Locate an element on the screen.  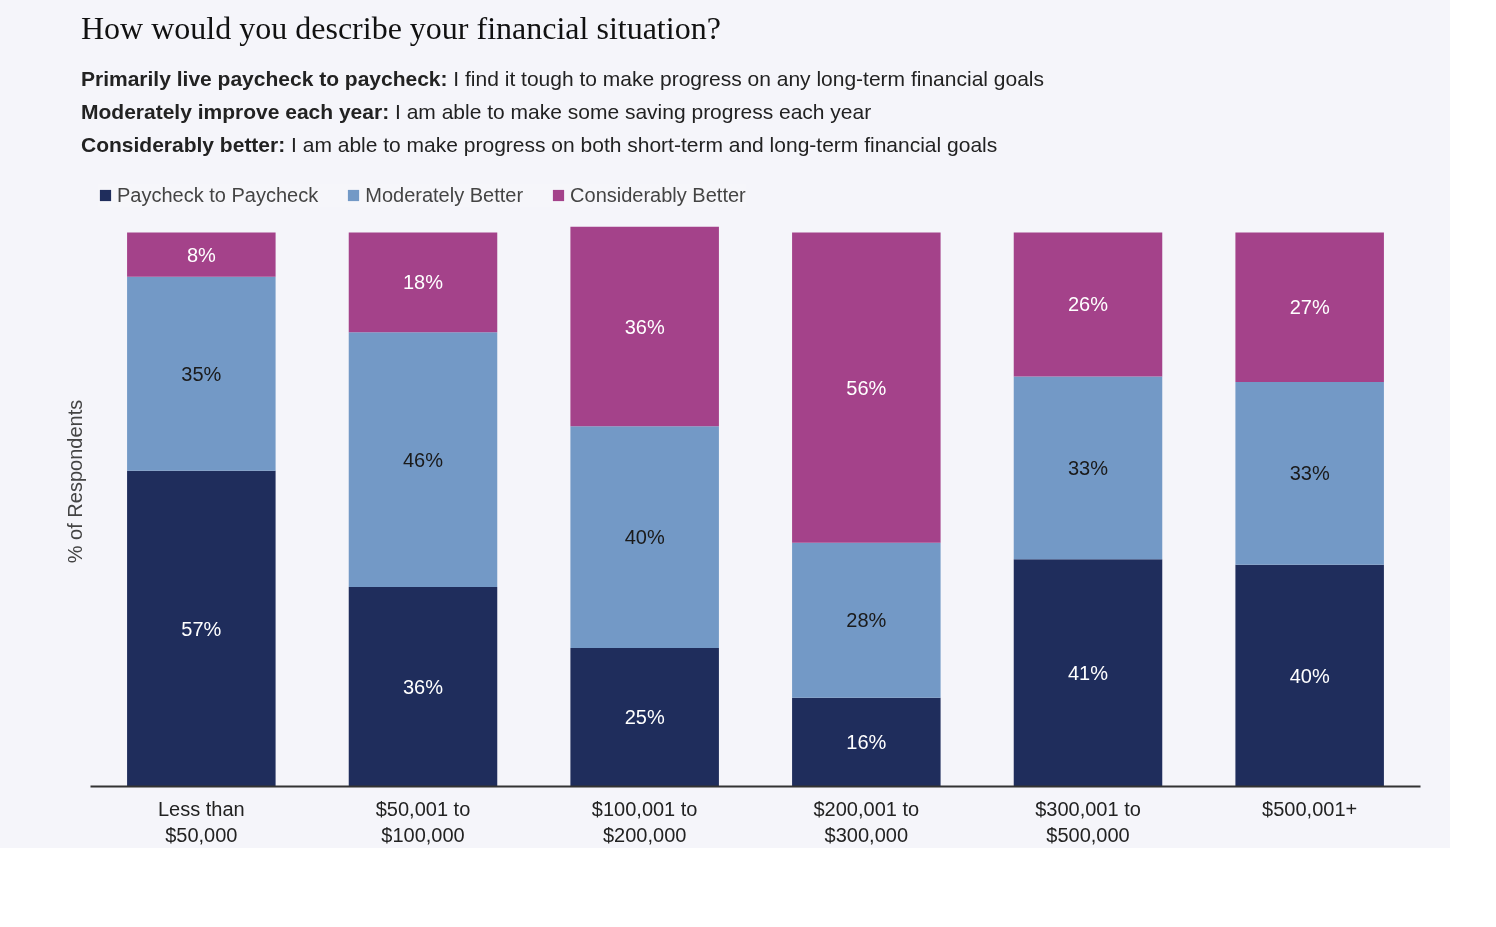
data-label: 8% is located at coordinates (201, 254).